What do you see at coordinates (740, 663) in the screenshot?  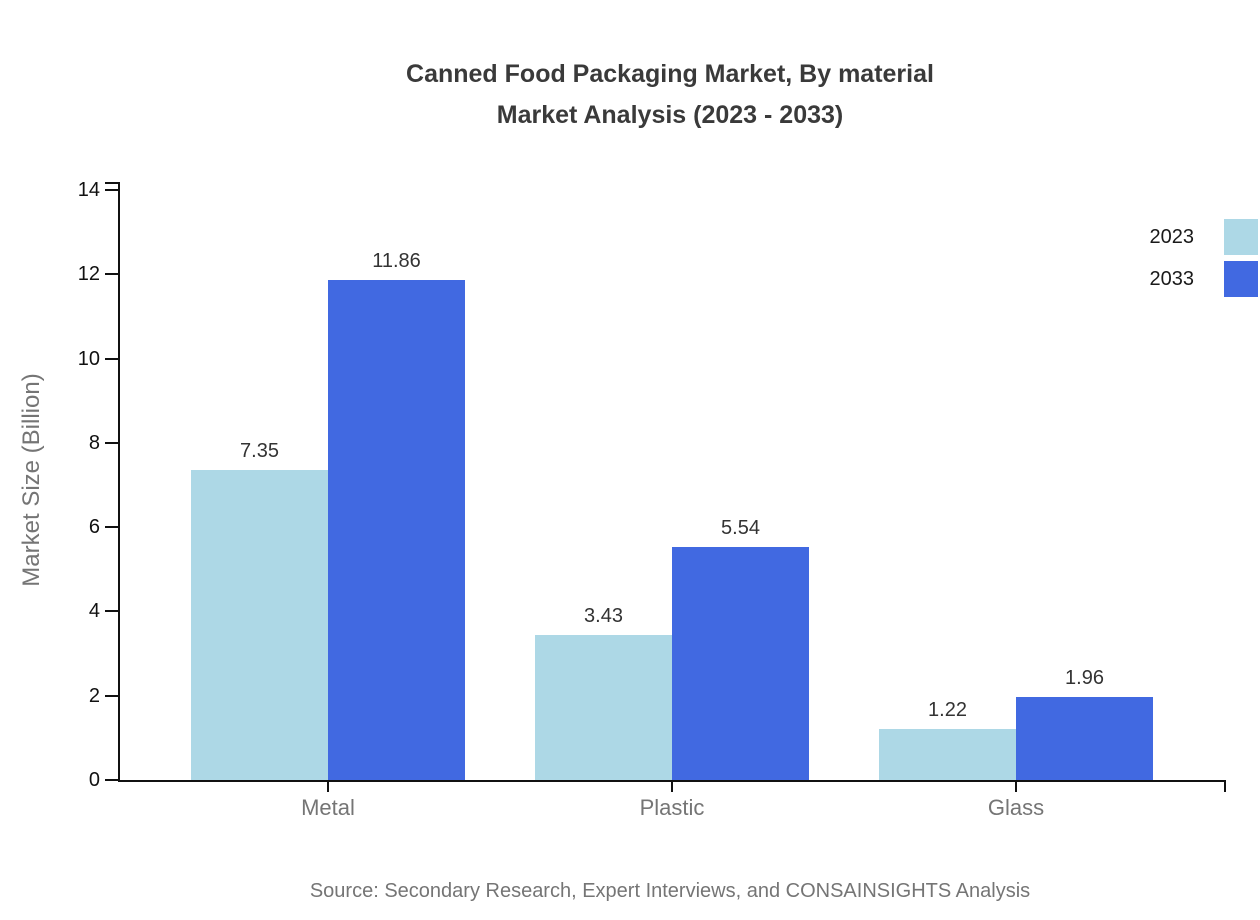 I see `bar-2033-plastic` at bounding box center [740, 663].